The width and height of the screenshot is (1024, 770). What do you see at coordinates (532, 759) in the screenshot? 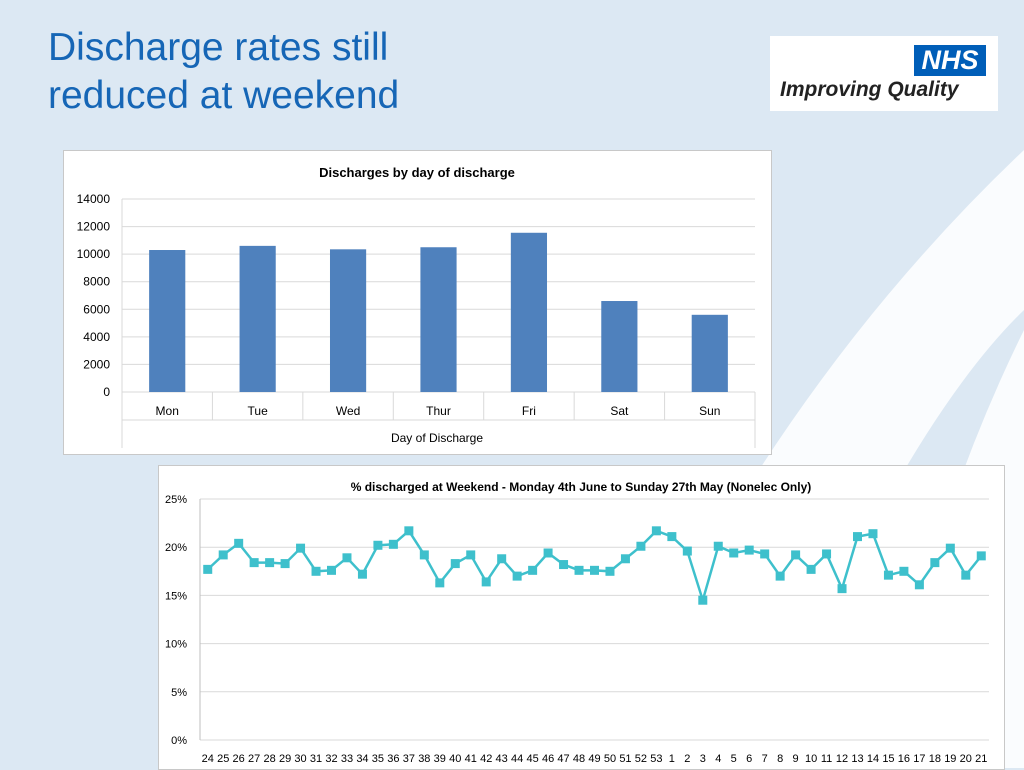
I see `line-chart-xtick-label: 45` at bounding box center [532, 759].